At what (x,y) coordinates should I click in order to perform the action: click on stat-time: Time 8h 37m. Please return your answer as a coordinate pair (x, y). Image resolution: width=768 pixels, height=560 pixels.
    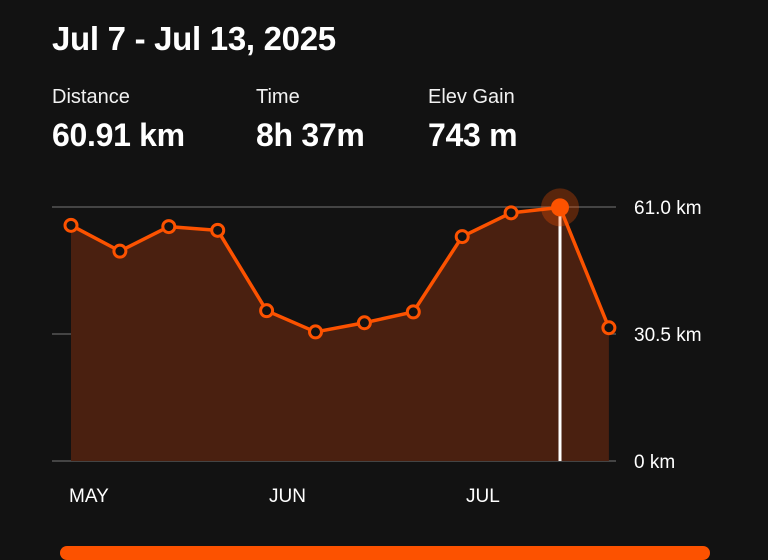
    Looking at the image, I should click on (310, 120).